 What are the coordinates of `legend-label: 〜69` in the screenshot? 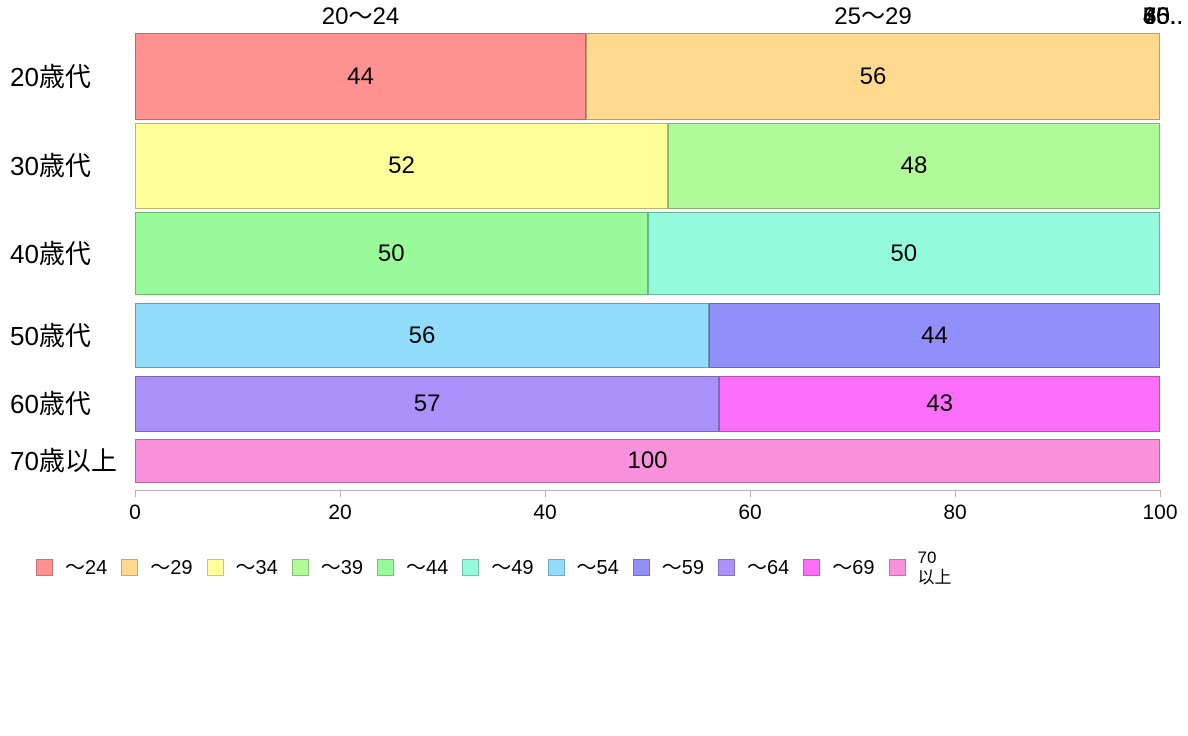 It's located at (853, 567).